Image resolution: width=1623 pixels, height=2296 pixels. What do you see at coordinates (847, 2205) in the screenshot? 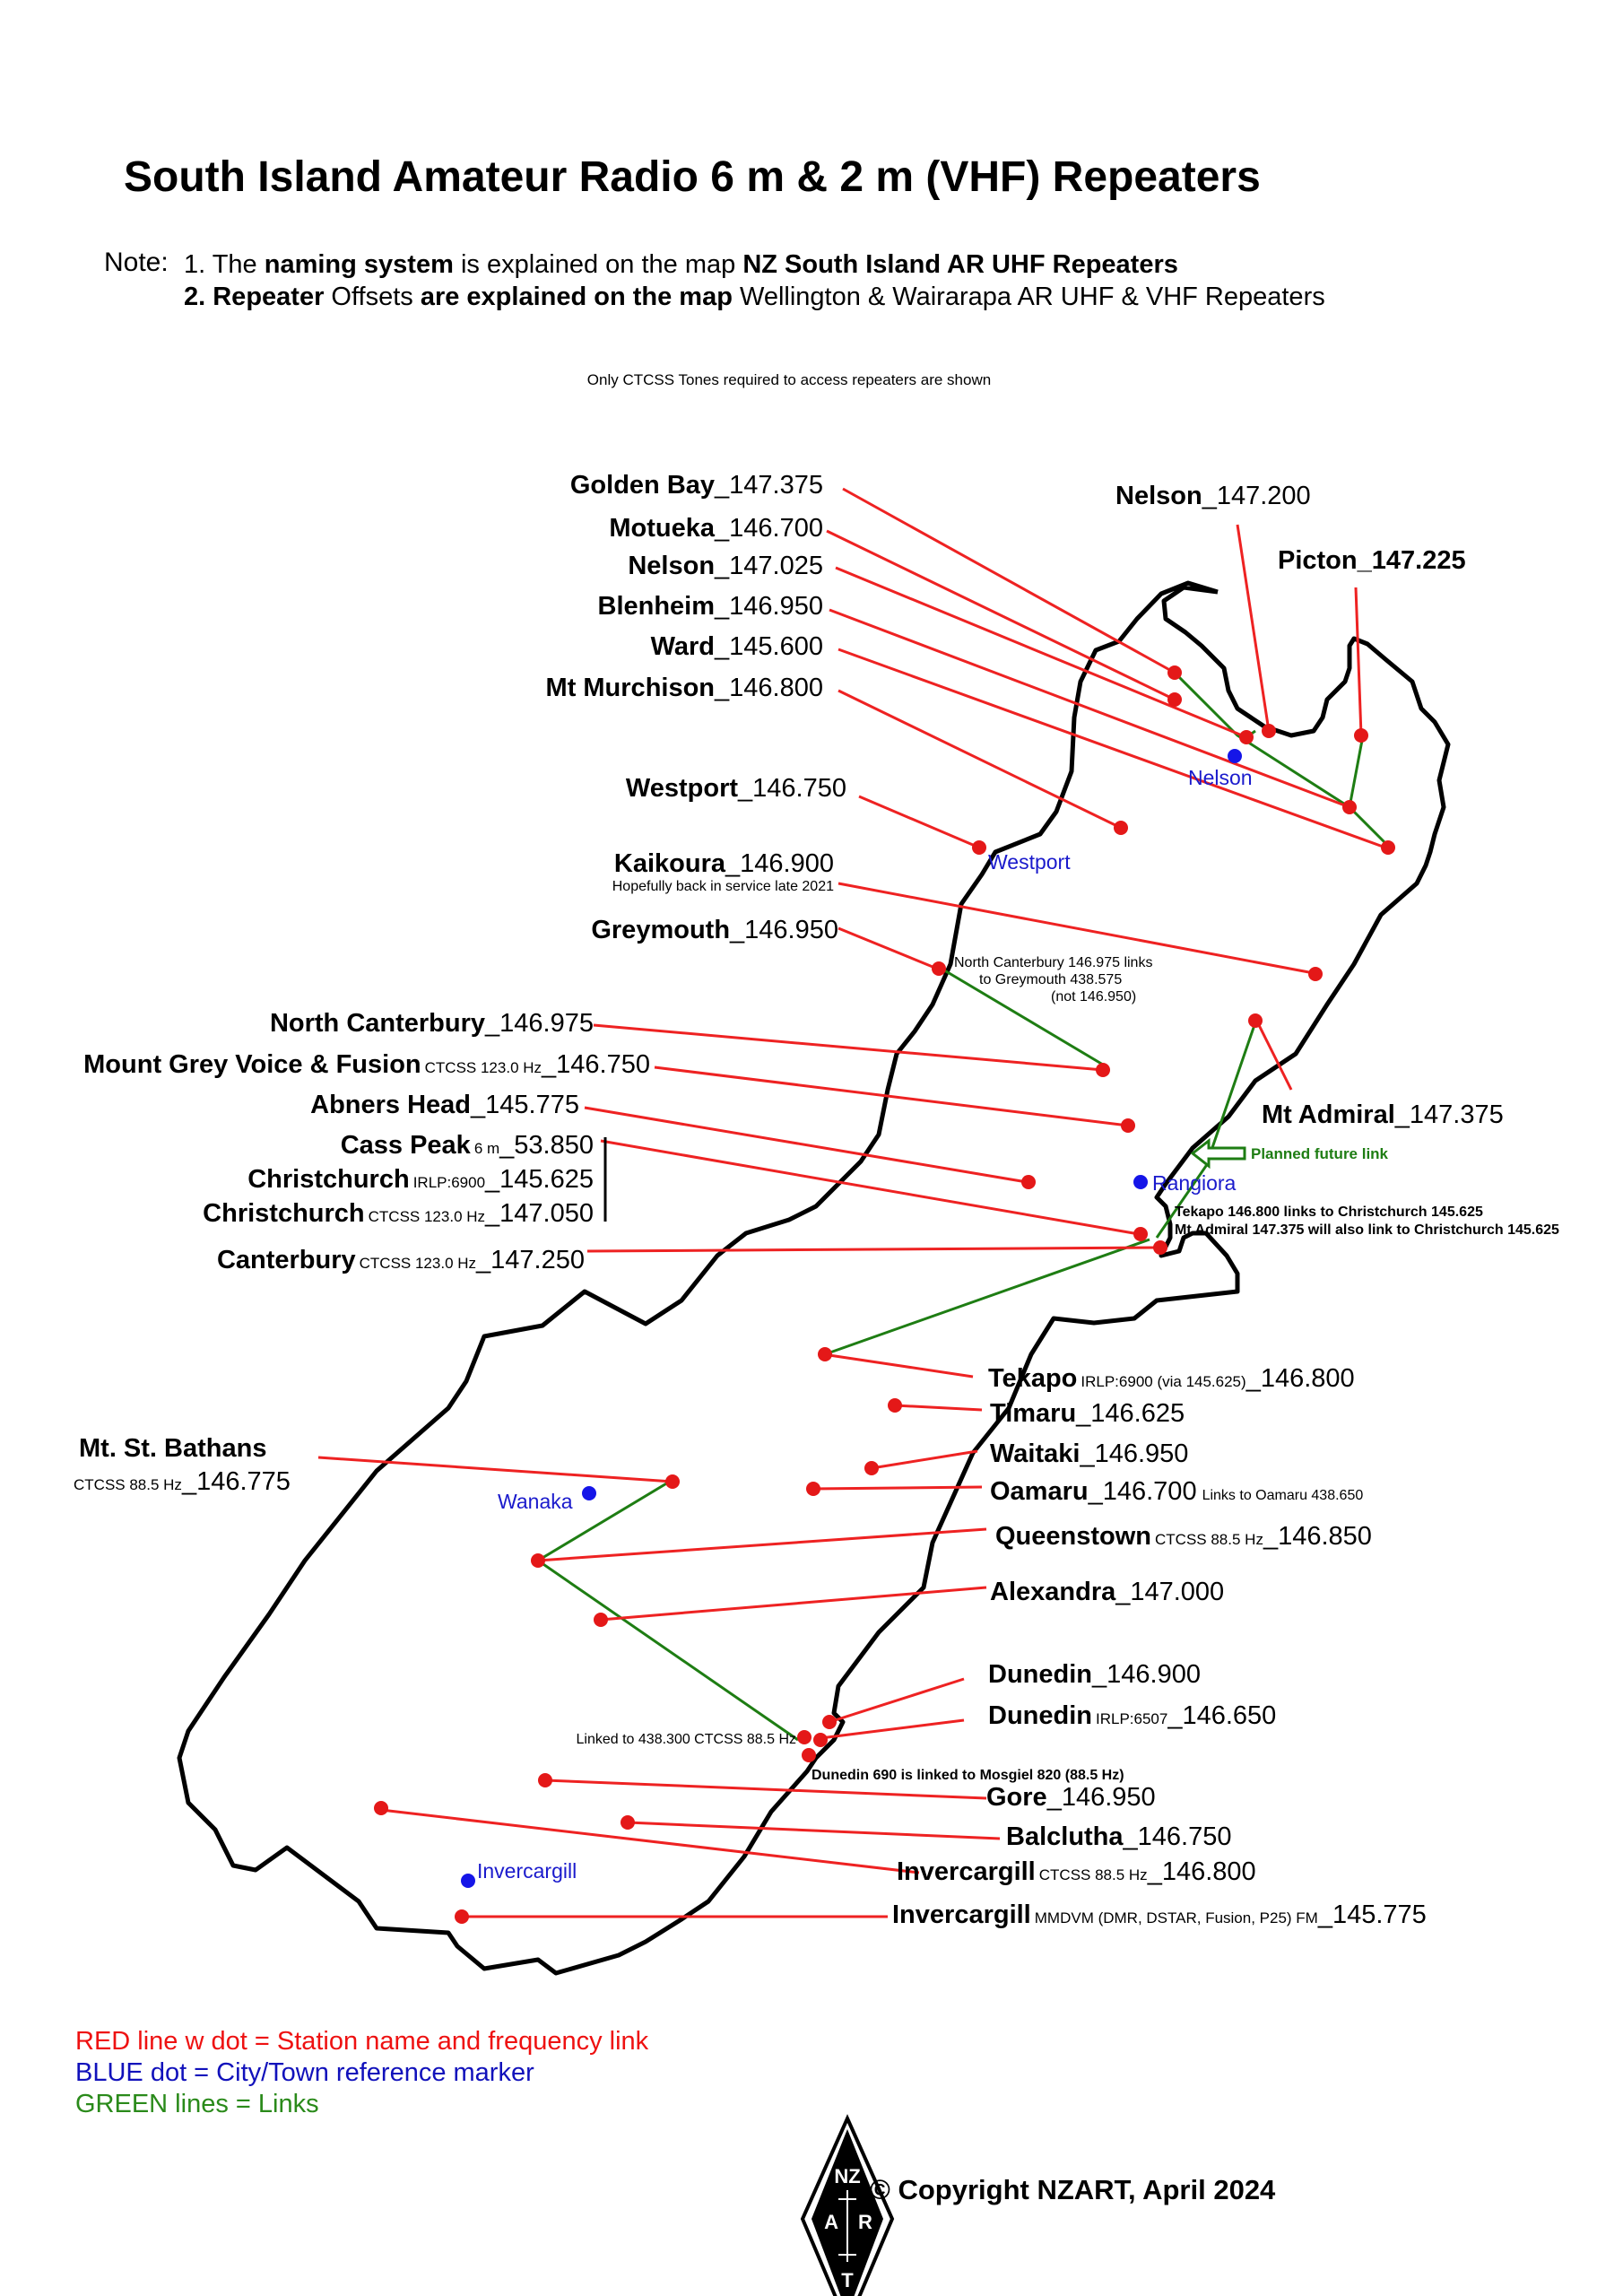
I see `nzart-logo: NZ A R T` at bounding box center [847, 2205].